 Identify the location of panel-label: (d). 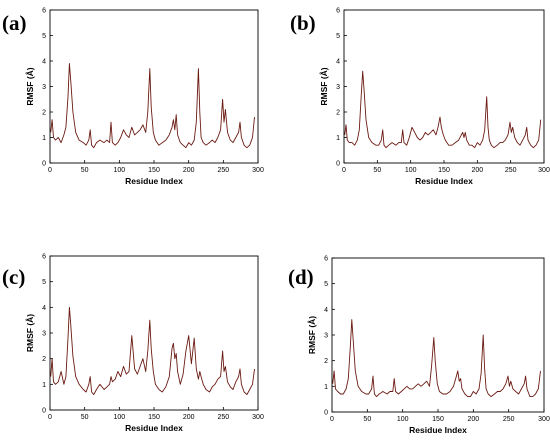
(301, 277).